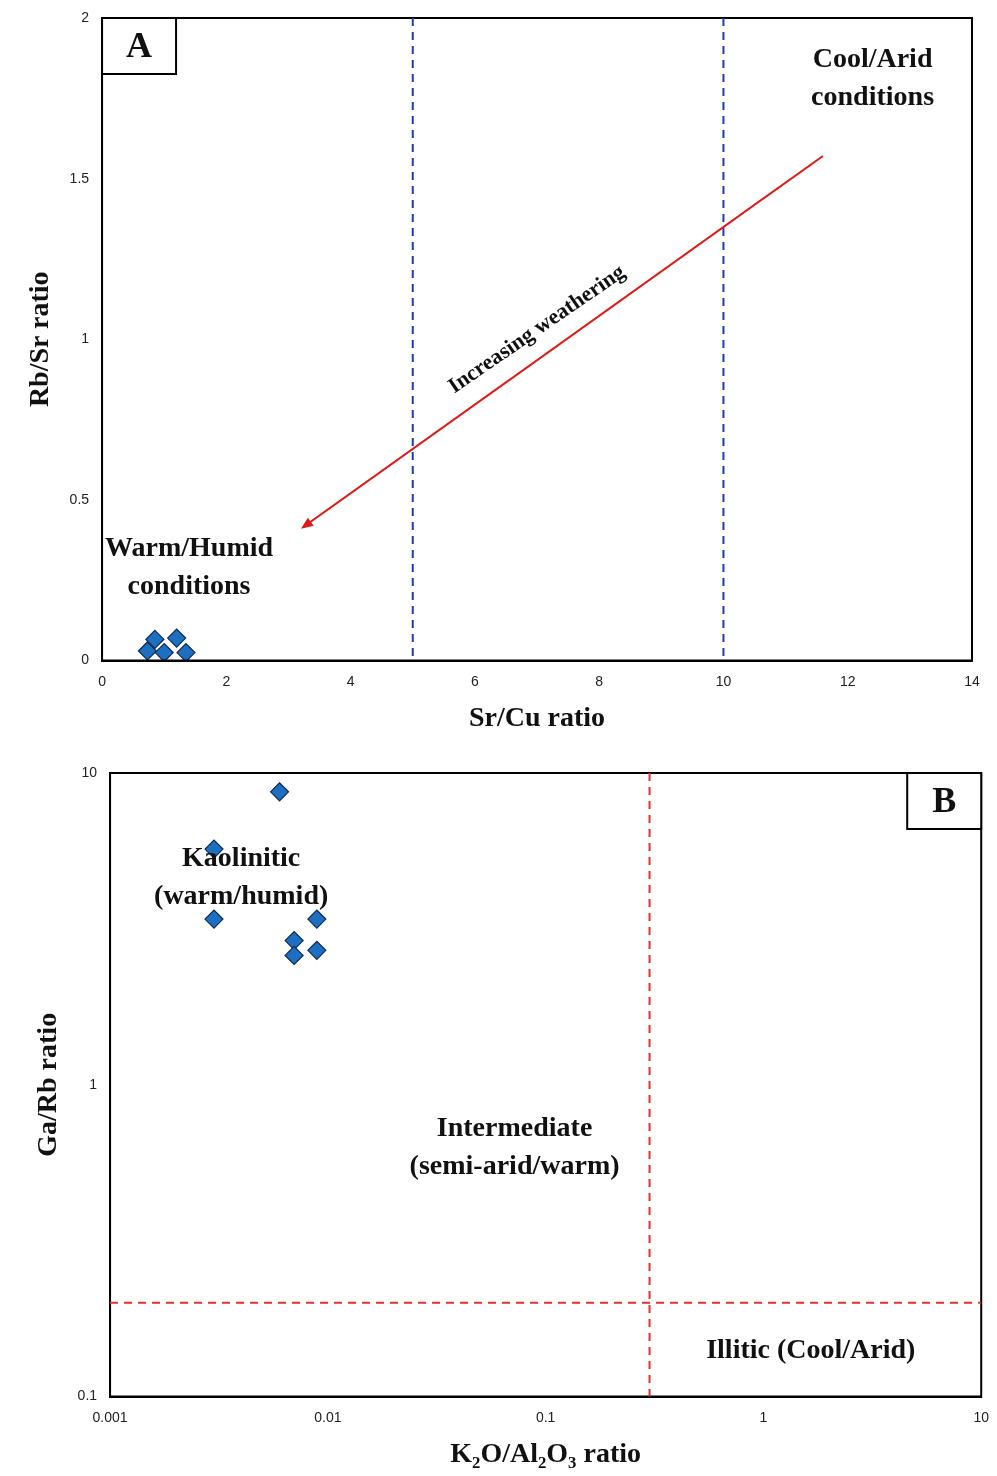  Describe the element at coordinates (139, 45) in the screenshot. I see `chart-title: A` at that location.